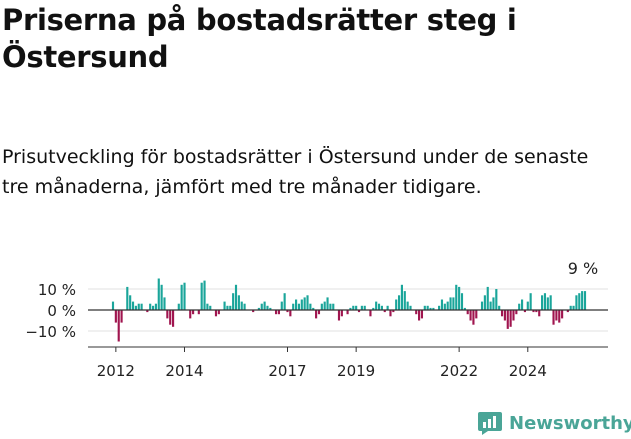 Image resolution: width=631 pixels, height=439 pixels. What do you see at coordinates (61, 311) in the screenshot?
I see `y-tick-label: 0 %` at bounding box center [61, 311].